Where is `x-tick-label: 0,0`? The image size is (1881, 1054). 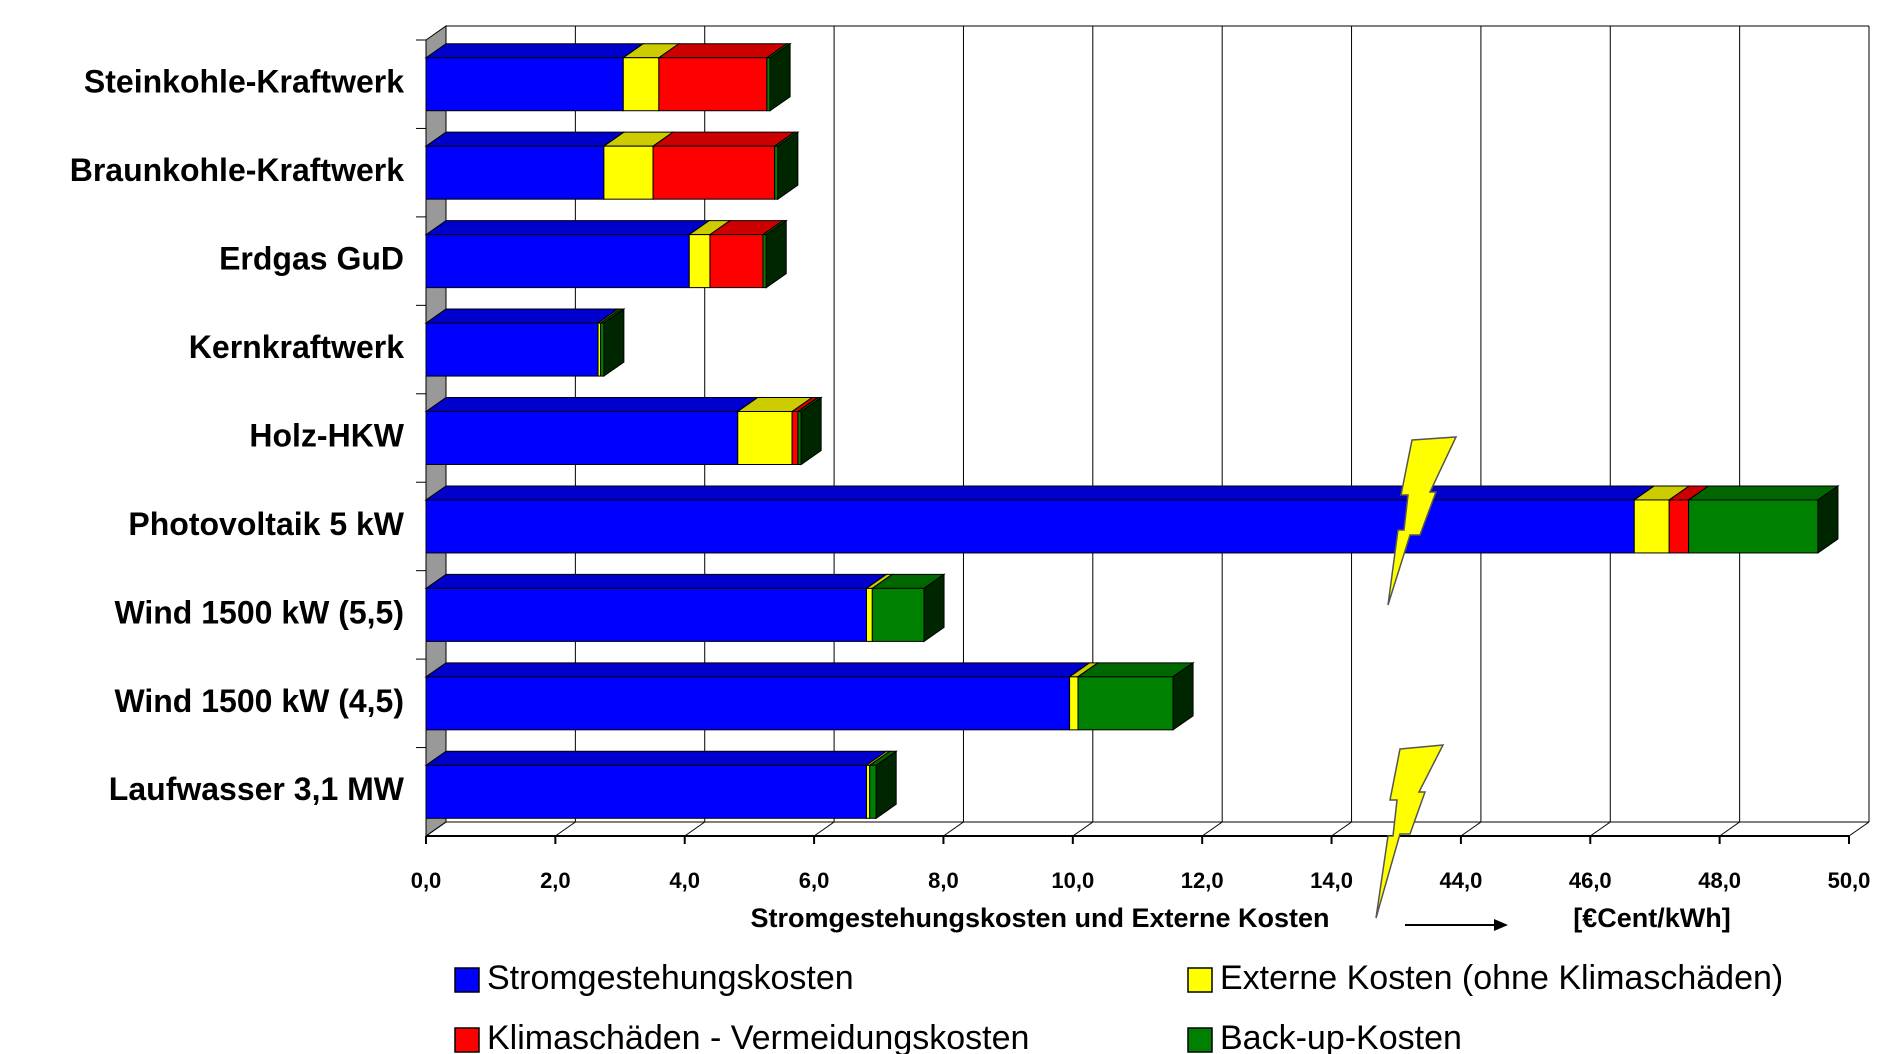
x-tick-label: 0,0 is located at coordinates (426, 880).